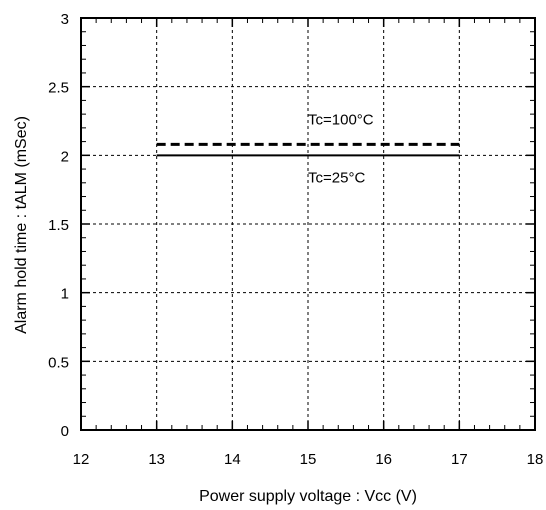 The width and height of the screenshot is (546, 510). I want to click on x-tick-label: 13, so click(156, 459).